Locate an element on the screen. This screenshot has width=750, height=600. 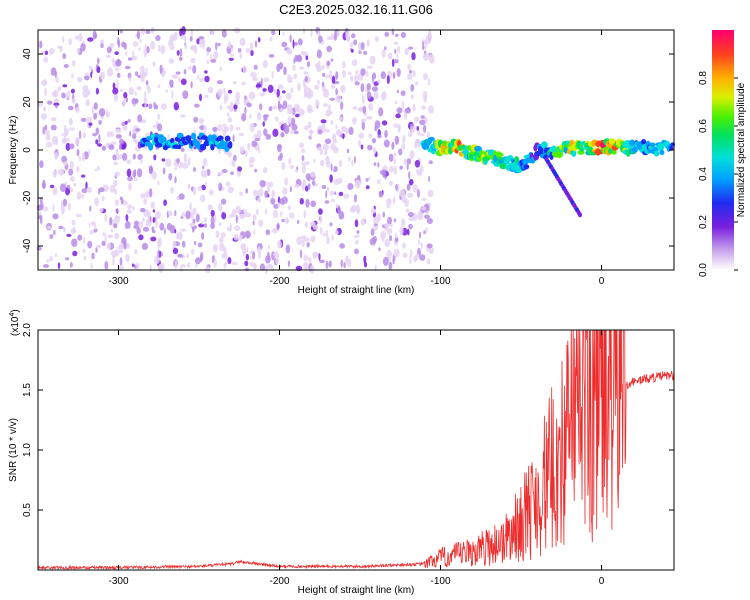
y-tick-label: -20 is located at coordinates (27, 197).